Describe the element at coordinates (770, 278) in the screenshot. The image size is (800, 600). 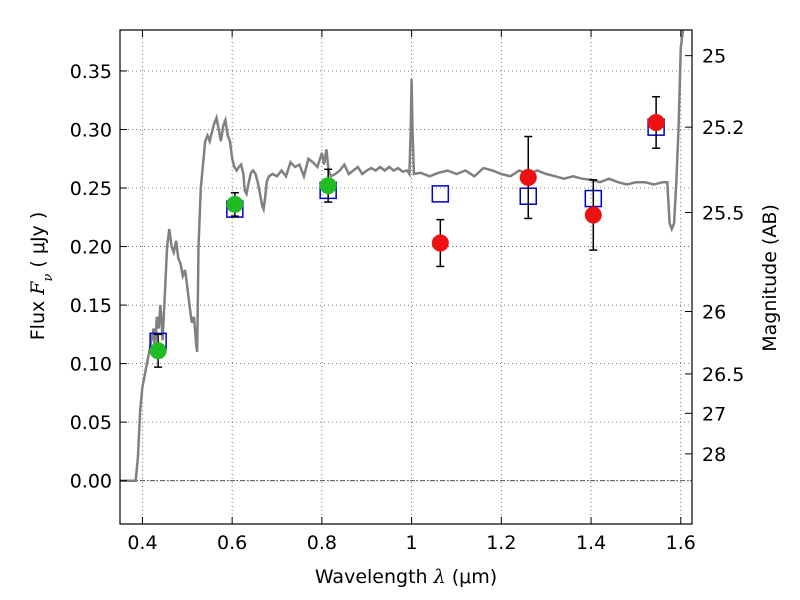
I see `magnitude-axis-label: Magnitude (AB)` at that location.